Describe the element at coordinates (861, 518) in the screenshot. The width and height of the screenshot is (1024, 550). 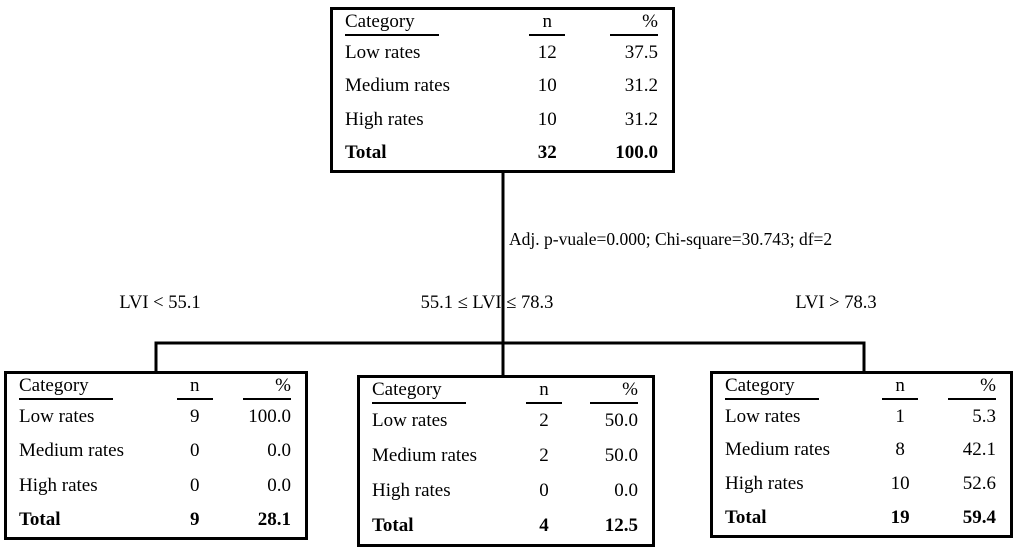
I see `table-row-total: Total 19 59.4` at that location.